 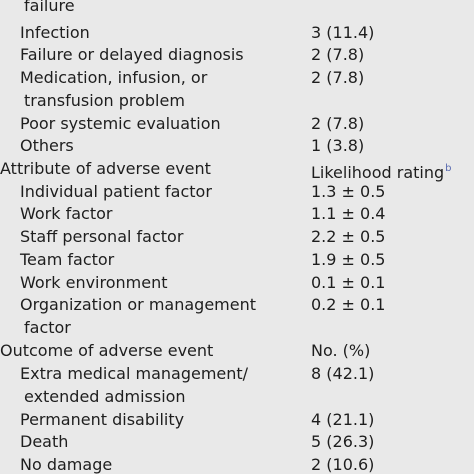 What do you see at coordinates (348, 259) in the screenshot?
I see `row-value: 1.9 ± 0.5` at bounding box center [348, 259].